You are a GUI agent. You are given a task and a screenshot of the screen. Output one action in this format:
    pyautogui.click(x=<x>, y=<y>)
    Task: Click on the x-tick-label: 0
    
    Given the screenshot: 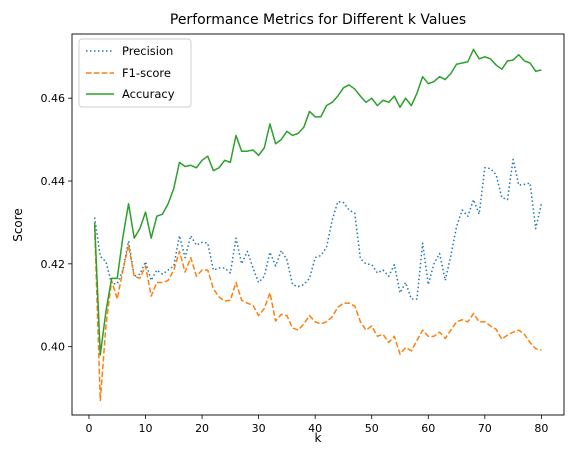 What is the action you would take?
    pyautogui.click(x=88, y=428)
    